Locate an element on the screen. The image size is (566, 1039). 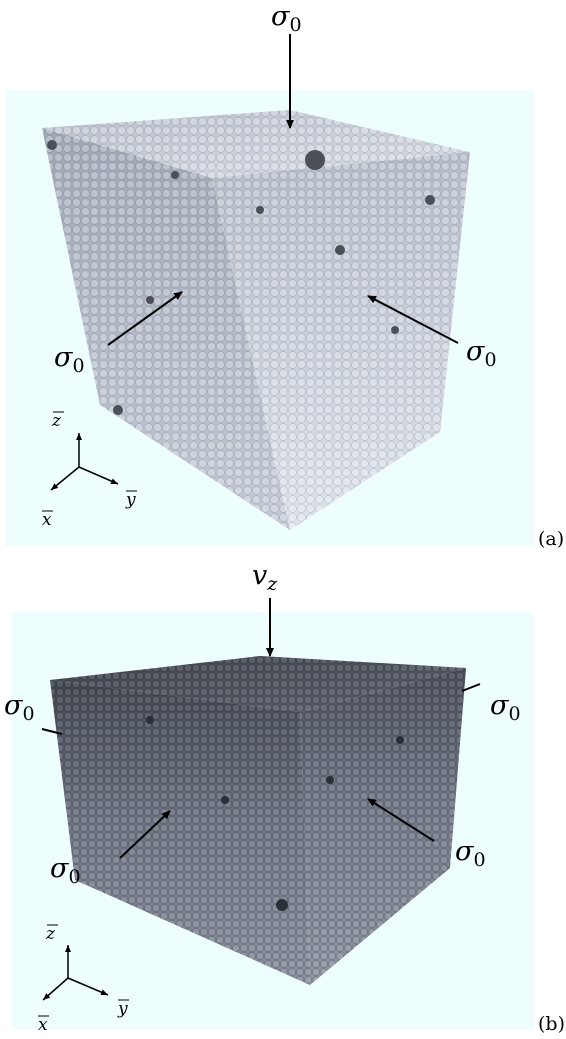
load-arrow-left-a is located at coordinates (145, 318).